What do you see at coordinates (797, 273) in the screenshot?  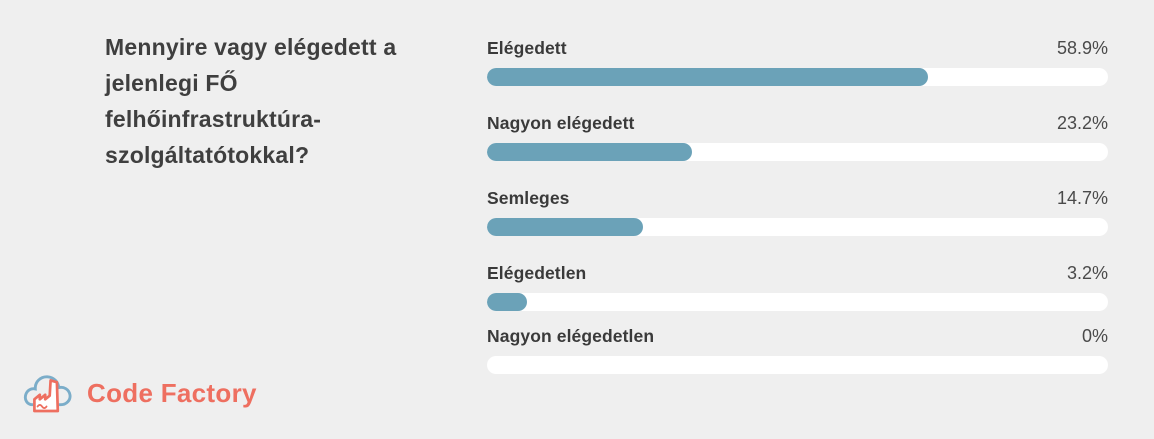 I see `option-header: Elégedetlen 3.2%` at bounding box center [797, 273].